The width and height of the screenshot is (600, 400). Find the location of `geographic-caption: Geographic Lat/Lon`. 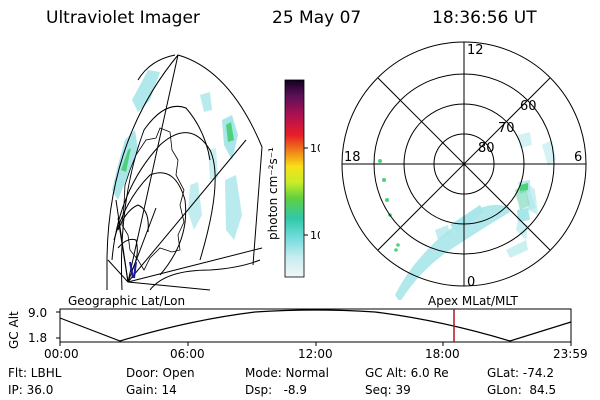

geographic-caption: Geographic Lat/Lon is located at coordinates (127, 301).